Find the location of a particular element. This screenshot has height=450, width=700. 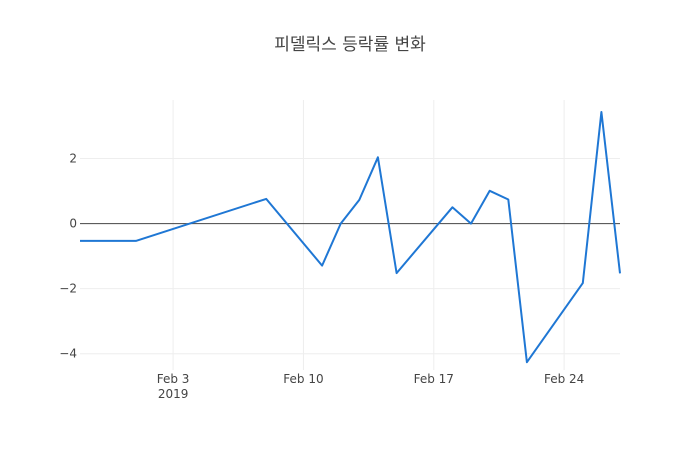

chart-title: 피델릭스 등락률 변화 is located at coordinates (350, 45).